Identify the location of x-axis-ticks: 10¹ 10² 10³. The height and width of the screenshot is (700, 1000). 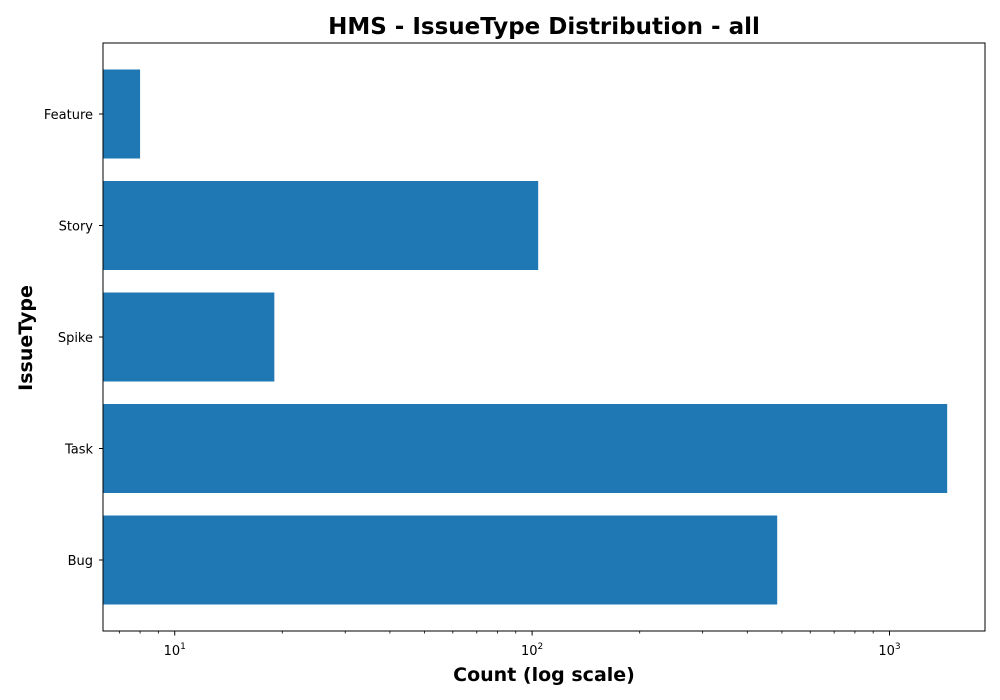
(509, 645).